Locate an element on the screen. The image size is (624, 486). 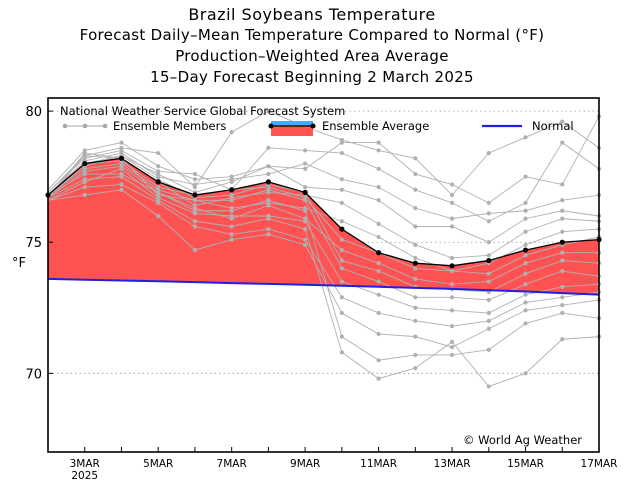
x-tick-label-9: 9MAR is located at coordinates (305, 464).